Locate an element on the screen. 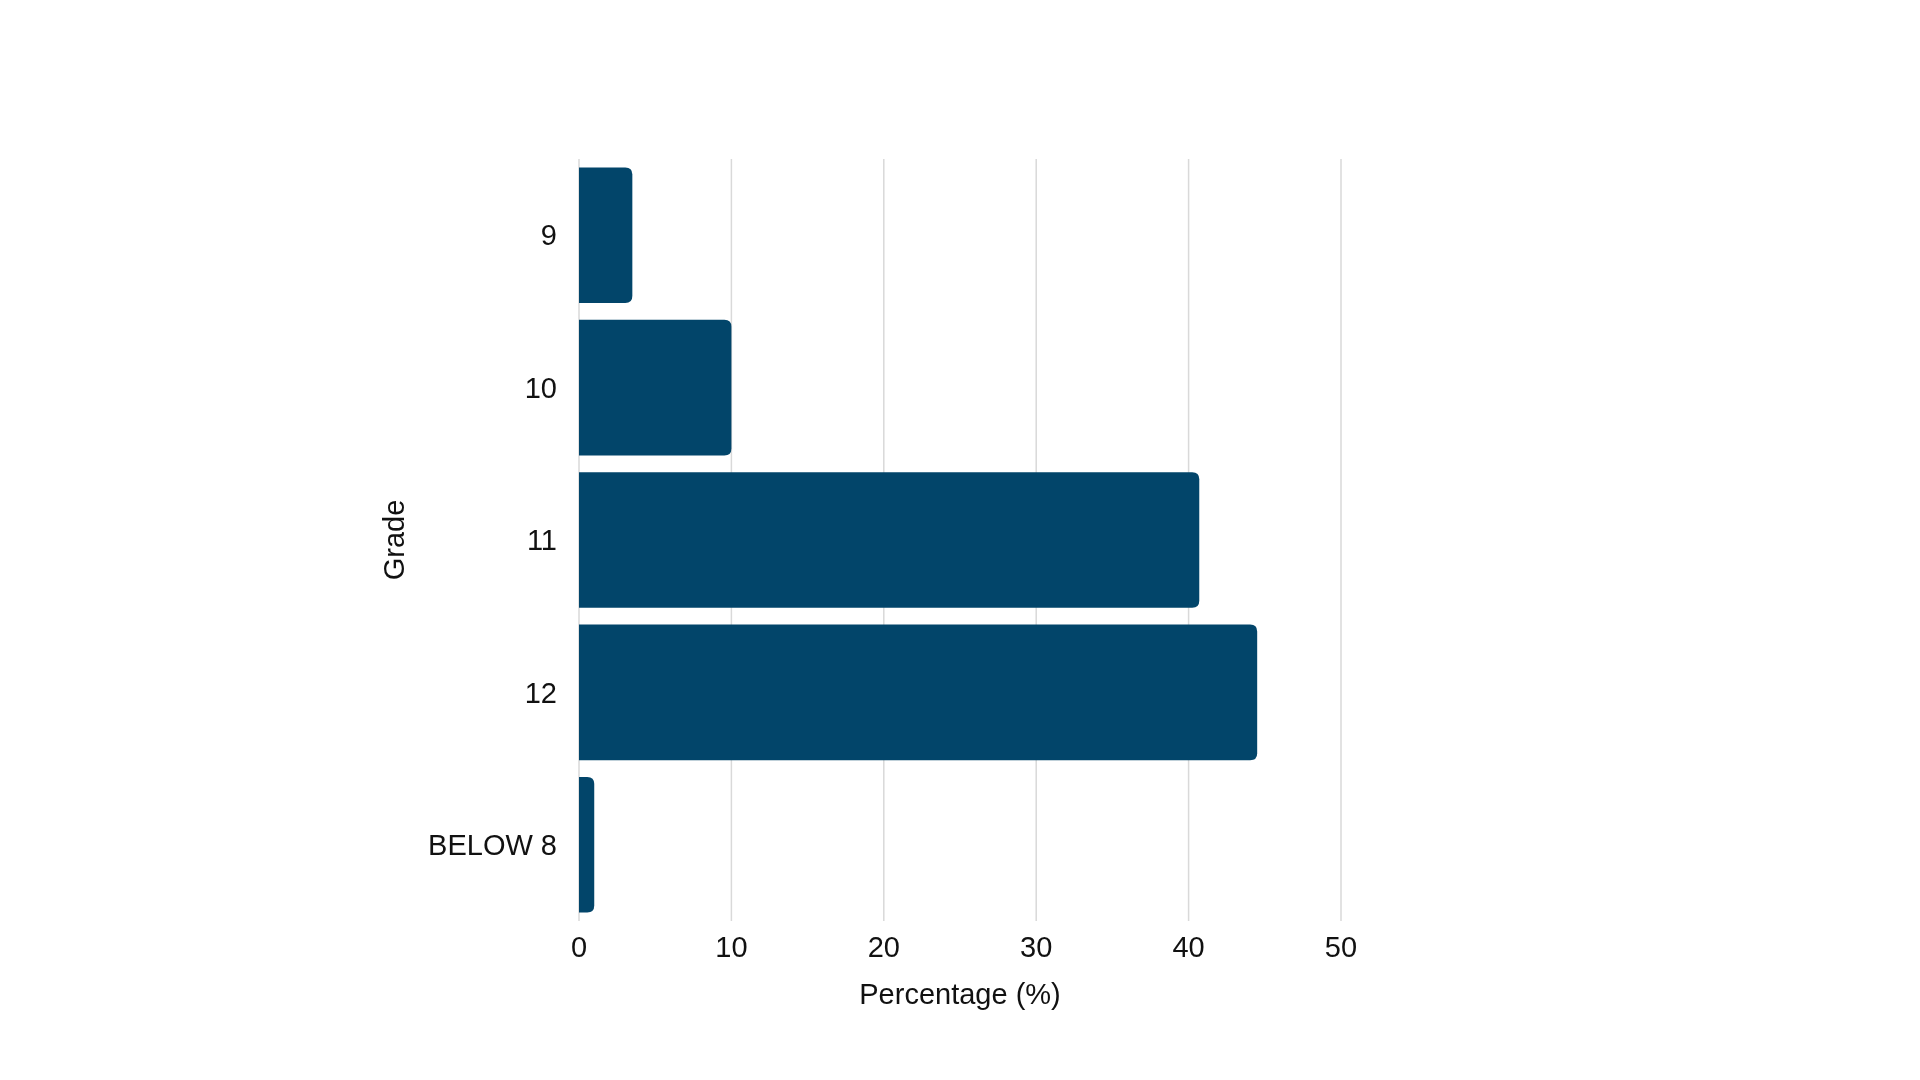 This screenshot has height=1080, width=1920. x-tick-label: 30 is located at coordinates (1036, 947).